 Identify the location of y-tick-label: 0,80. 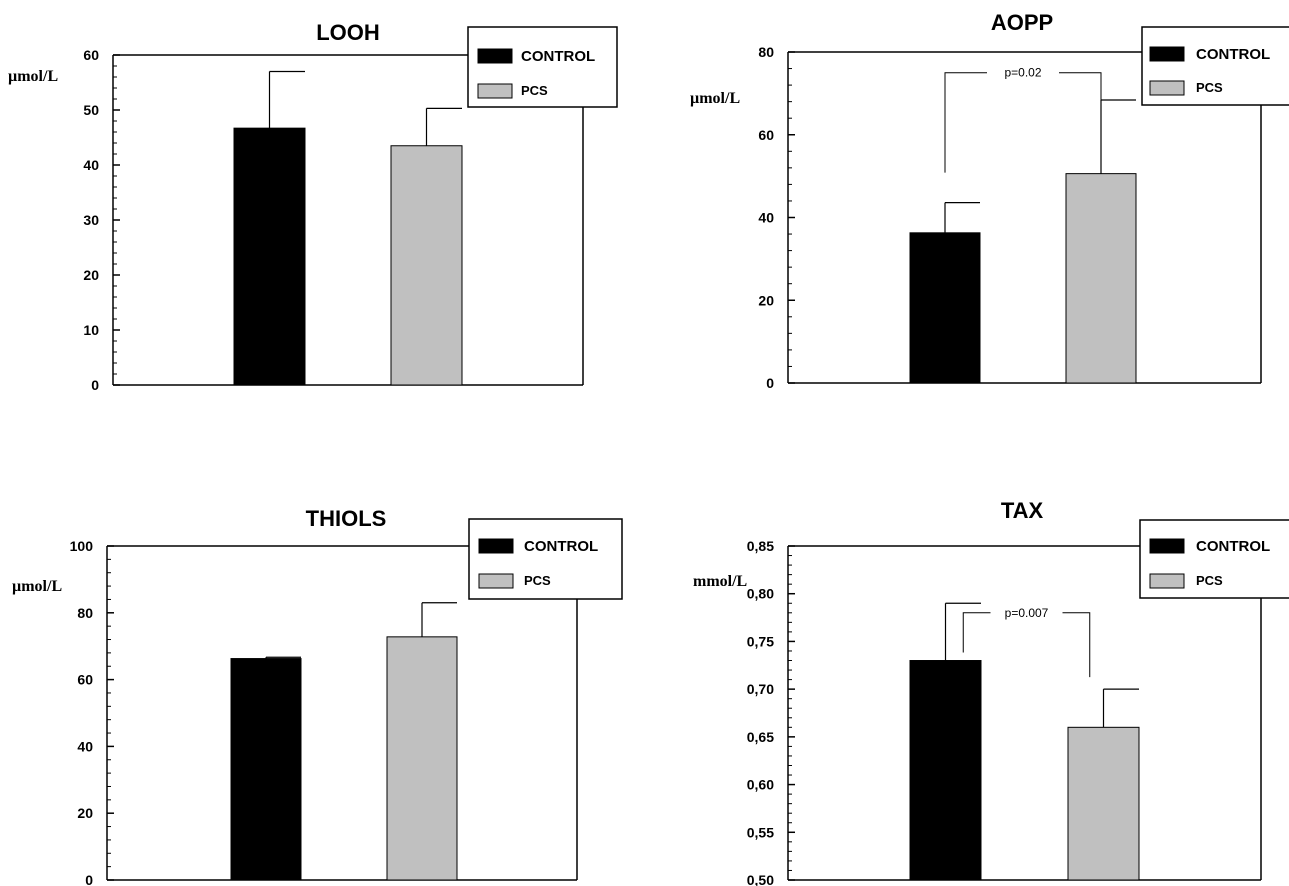
(760, 594).